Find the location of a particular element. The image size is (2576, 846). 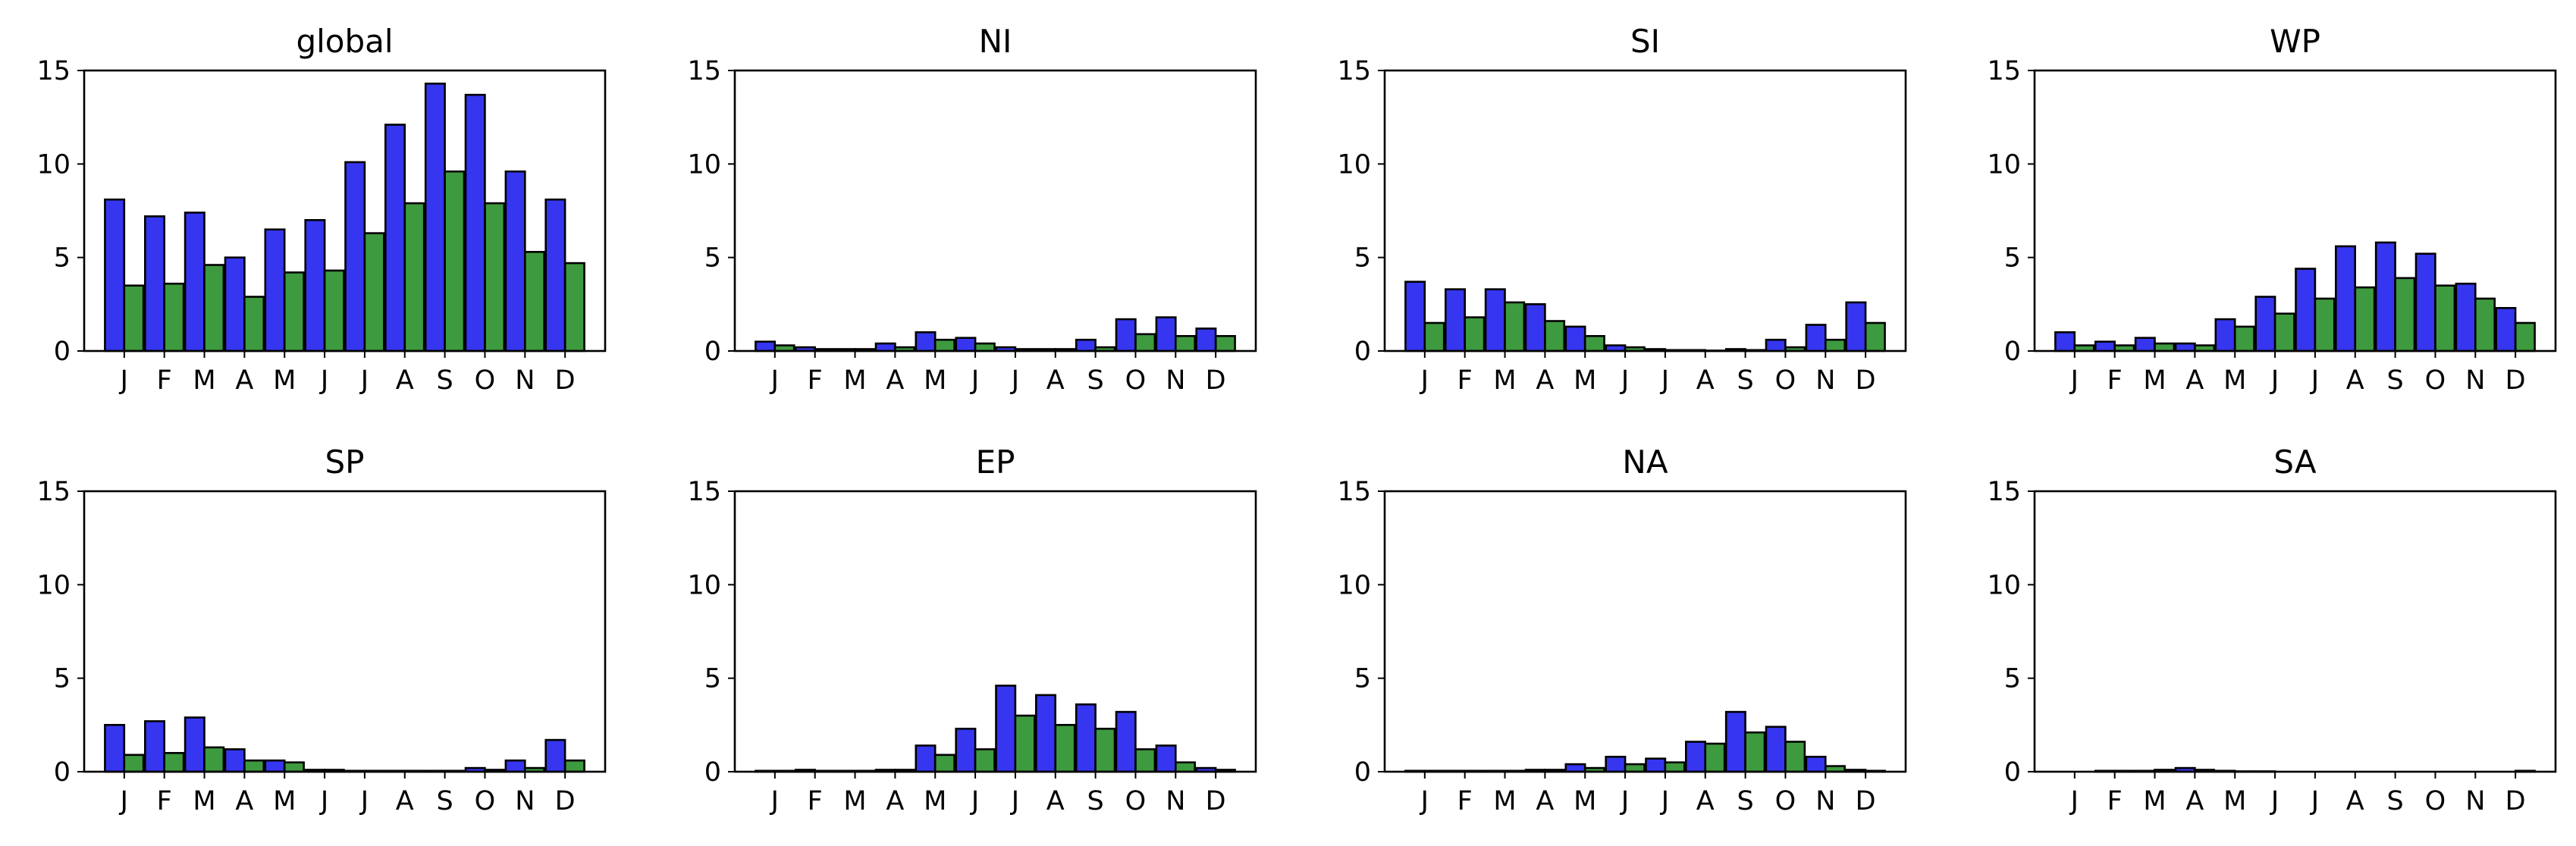

panel-title: NI is located at coordinates (995, 41).